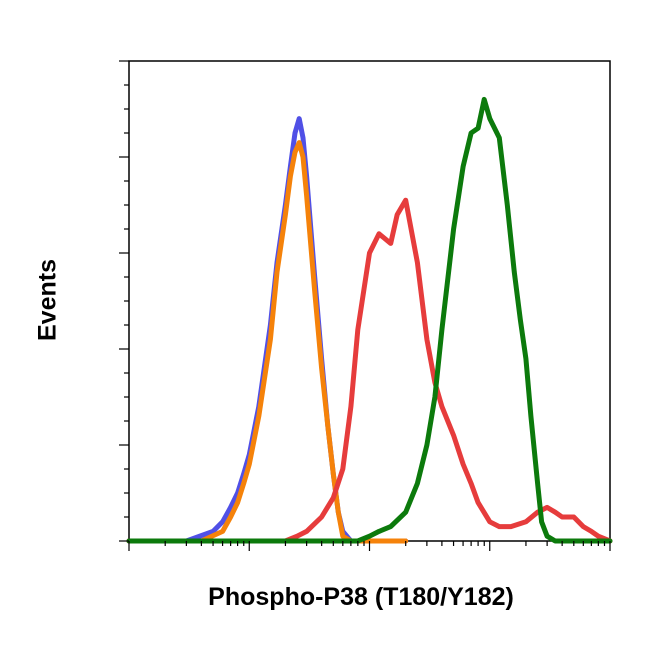  Describe the element at coordinates (124, 301) in the screenshot. I see `y-axis-ticks` at that location.